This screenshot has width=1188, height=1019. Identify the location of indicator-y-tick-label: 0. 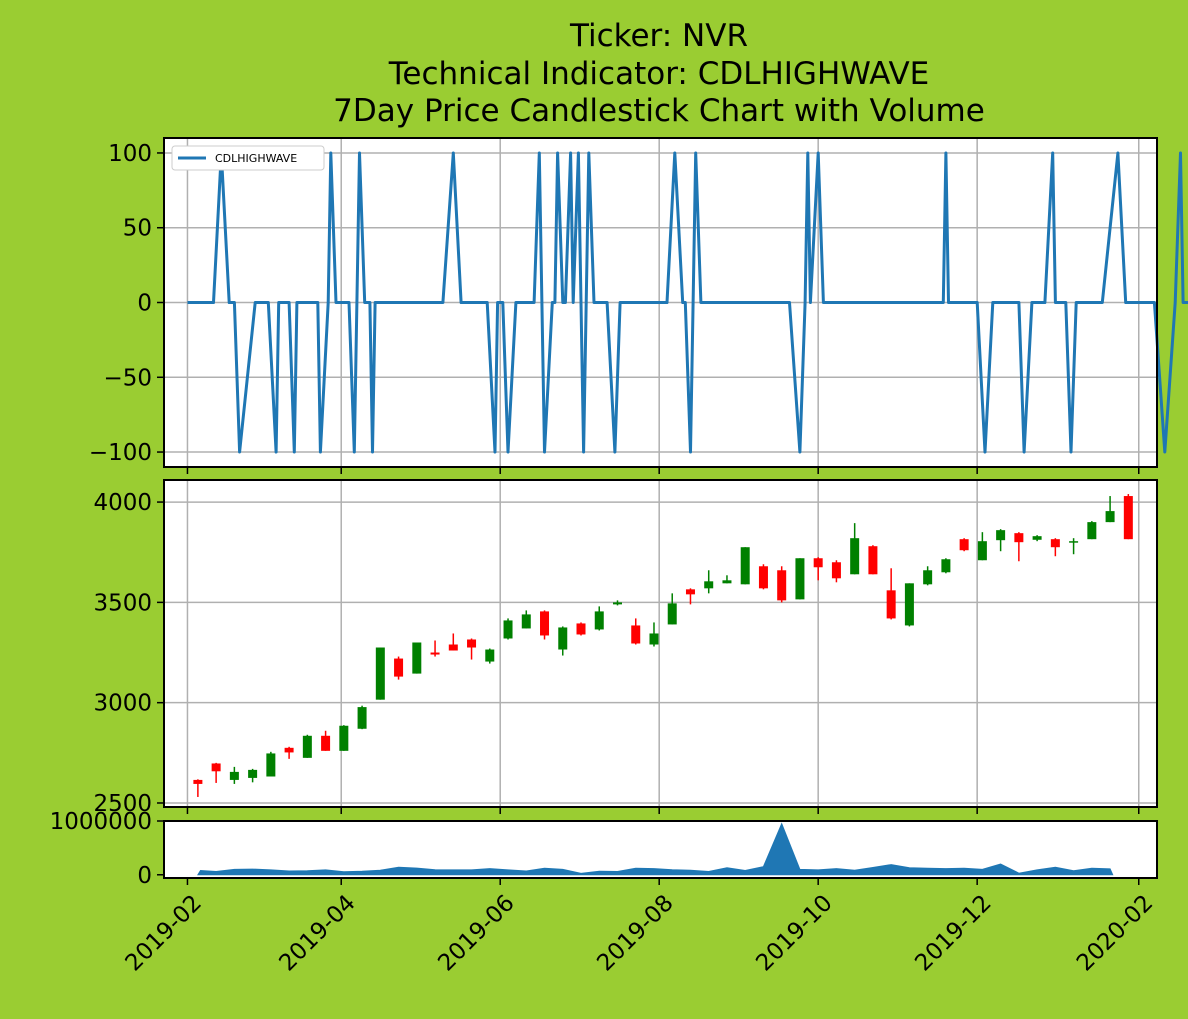
(144, 304).